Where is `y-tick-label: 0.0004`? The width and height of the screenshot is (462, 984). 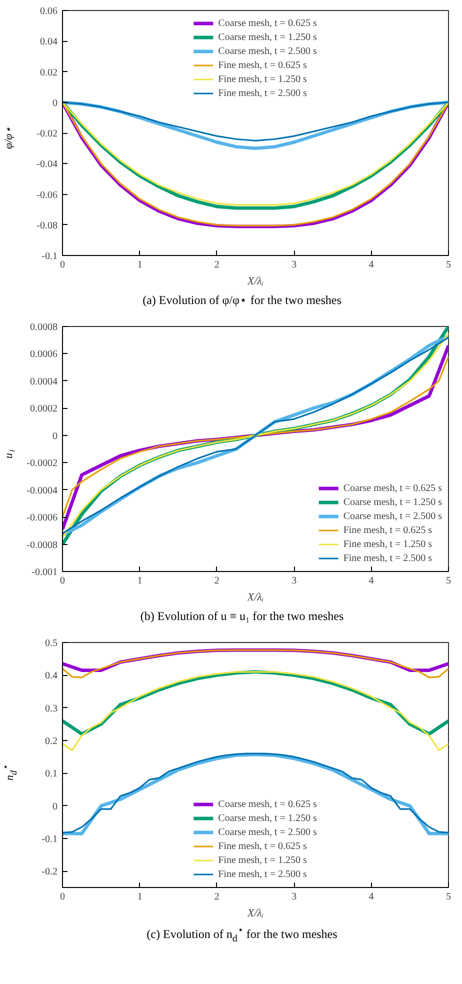
y-tick-label: 0.0004 is located at coordinates (44, 382).